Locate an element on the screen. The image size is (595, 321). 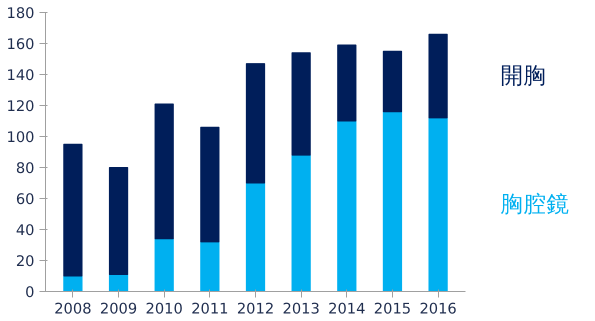
y-tick-label: 80 is located at coordinates (25, 168).